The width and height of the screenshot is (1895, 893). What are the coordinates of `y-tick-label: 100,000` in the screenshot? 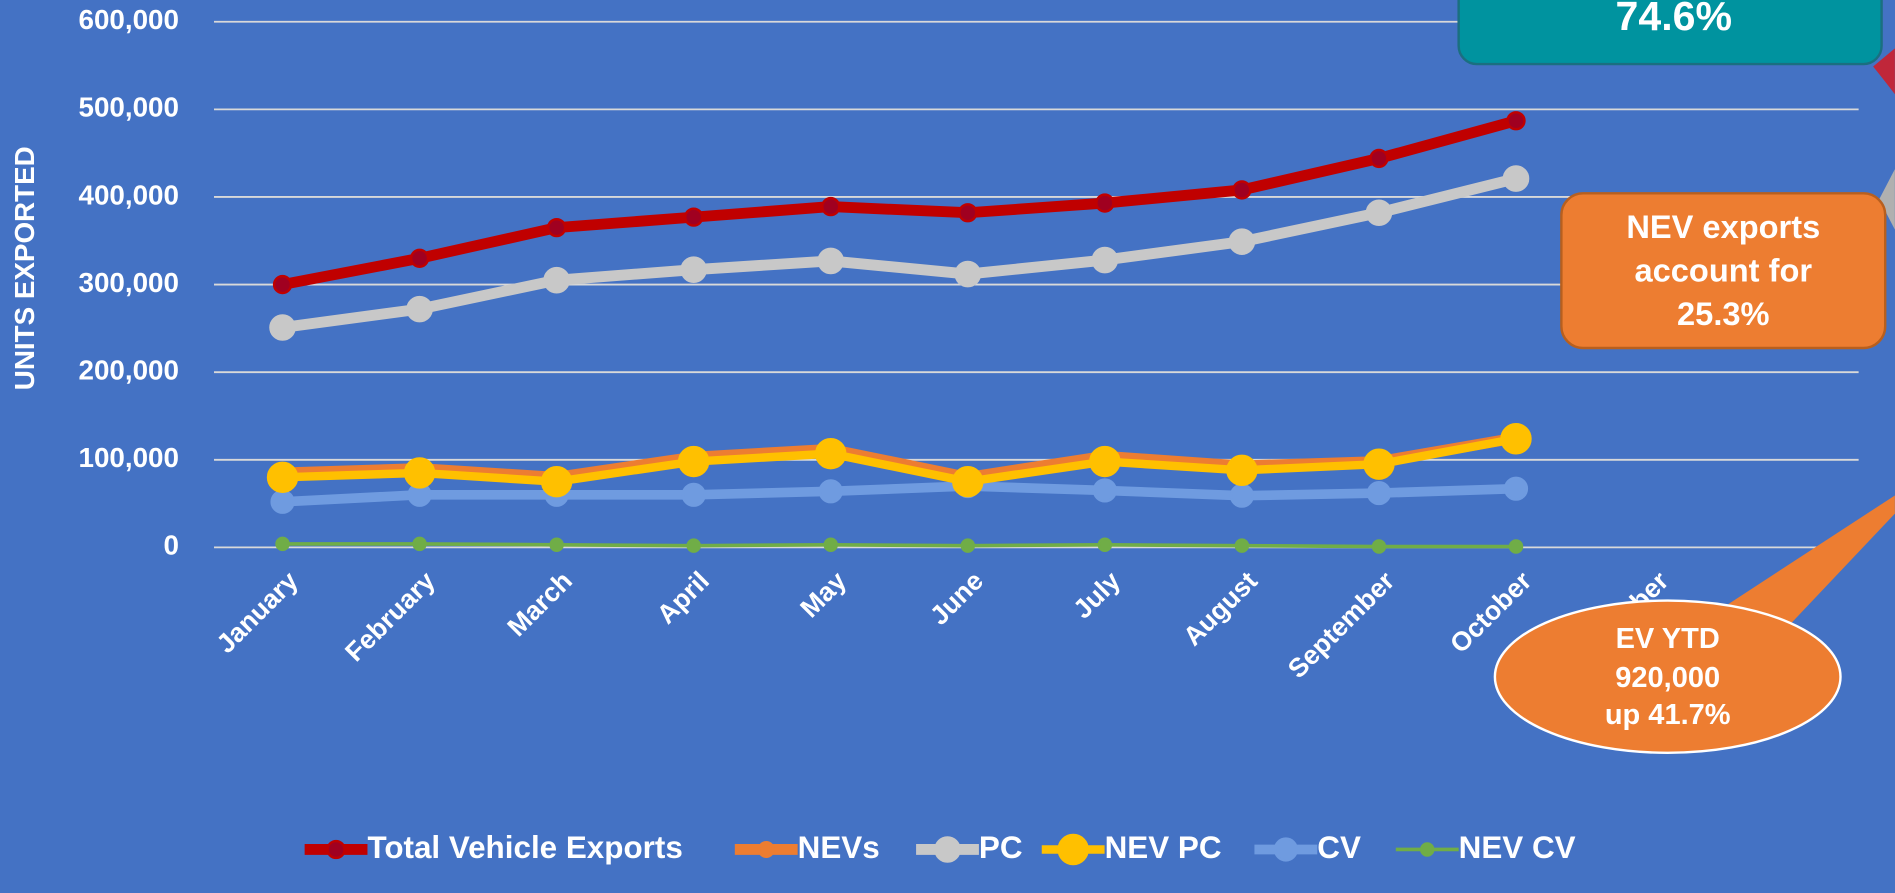 It's located at (129, 457).